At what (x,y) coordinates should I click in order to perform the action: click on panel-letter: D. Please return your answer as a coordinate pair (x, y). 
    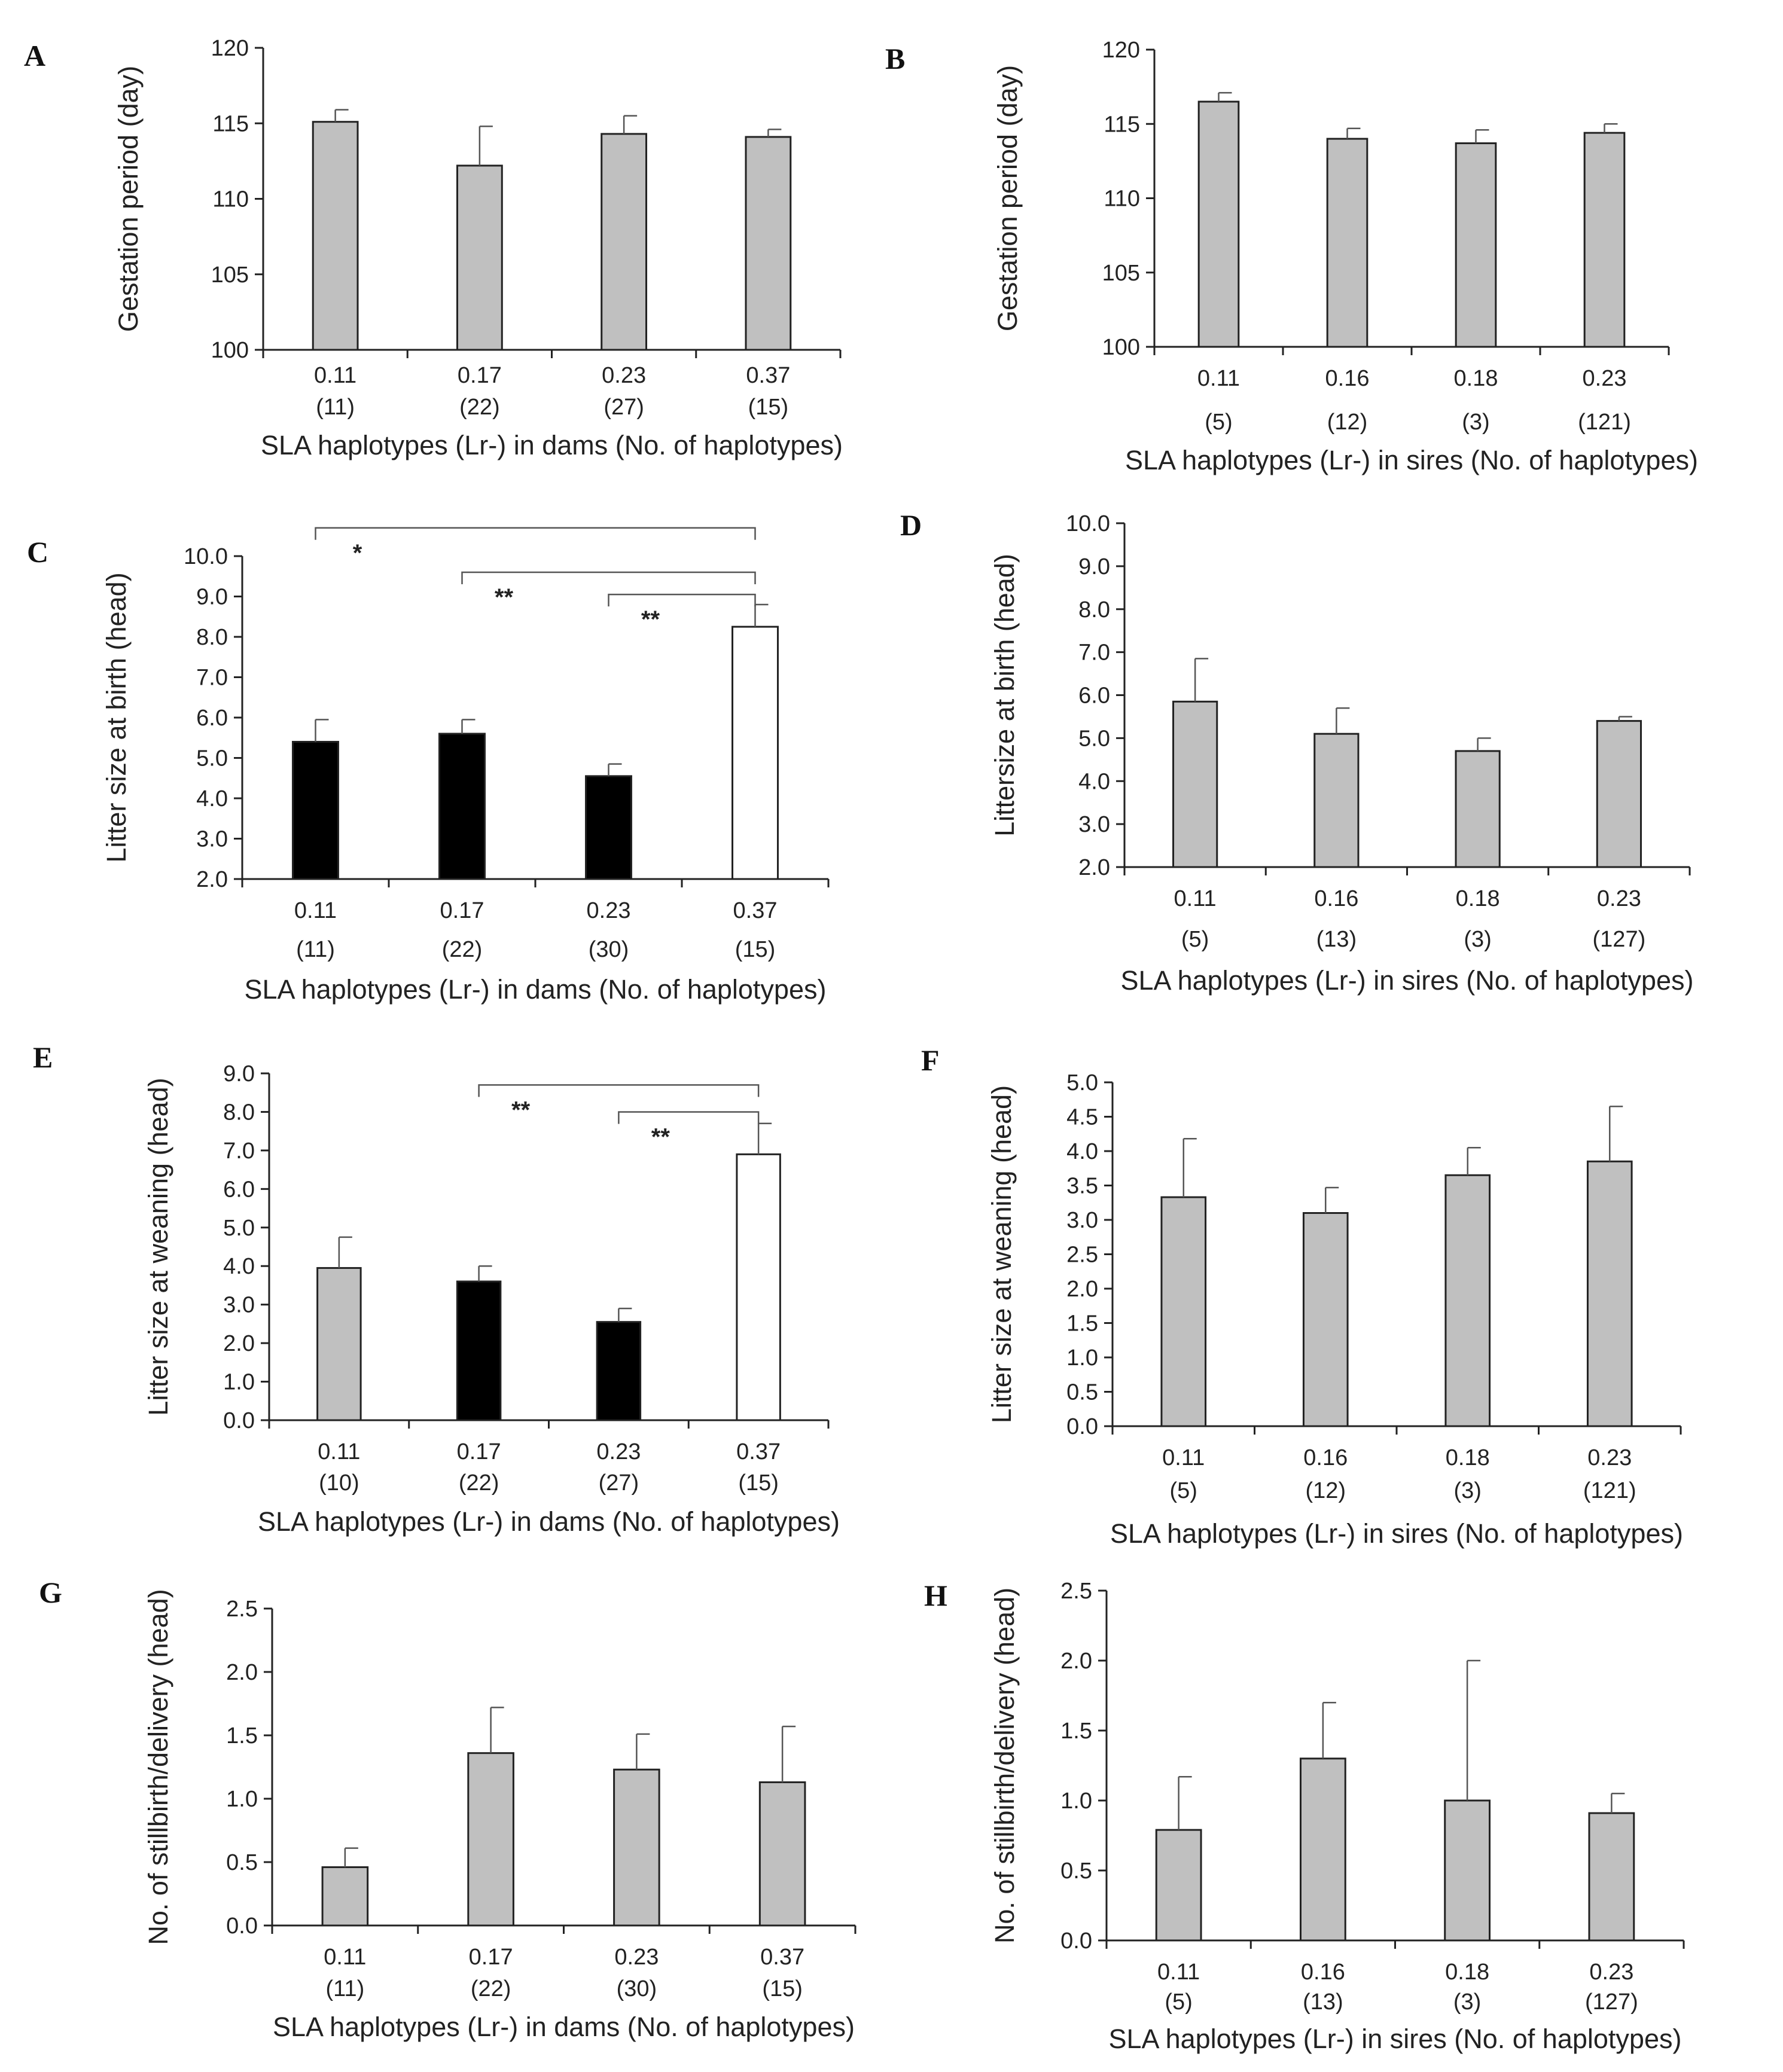
    Looking at the image, I should click on (911, 525).